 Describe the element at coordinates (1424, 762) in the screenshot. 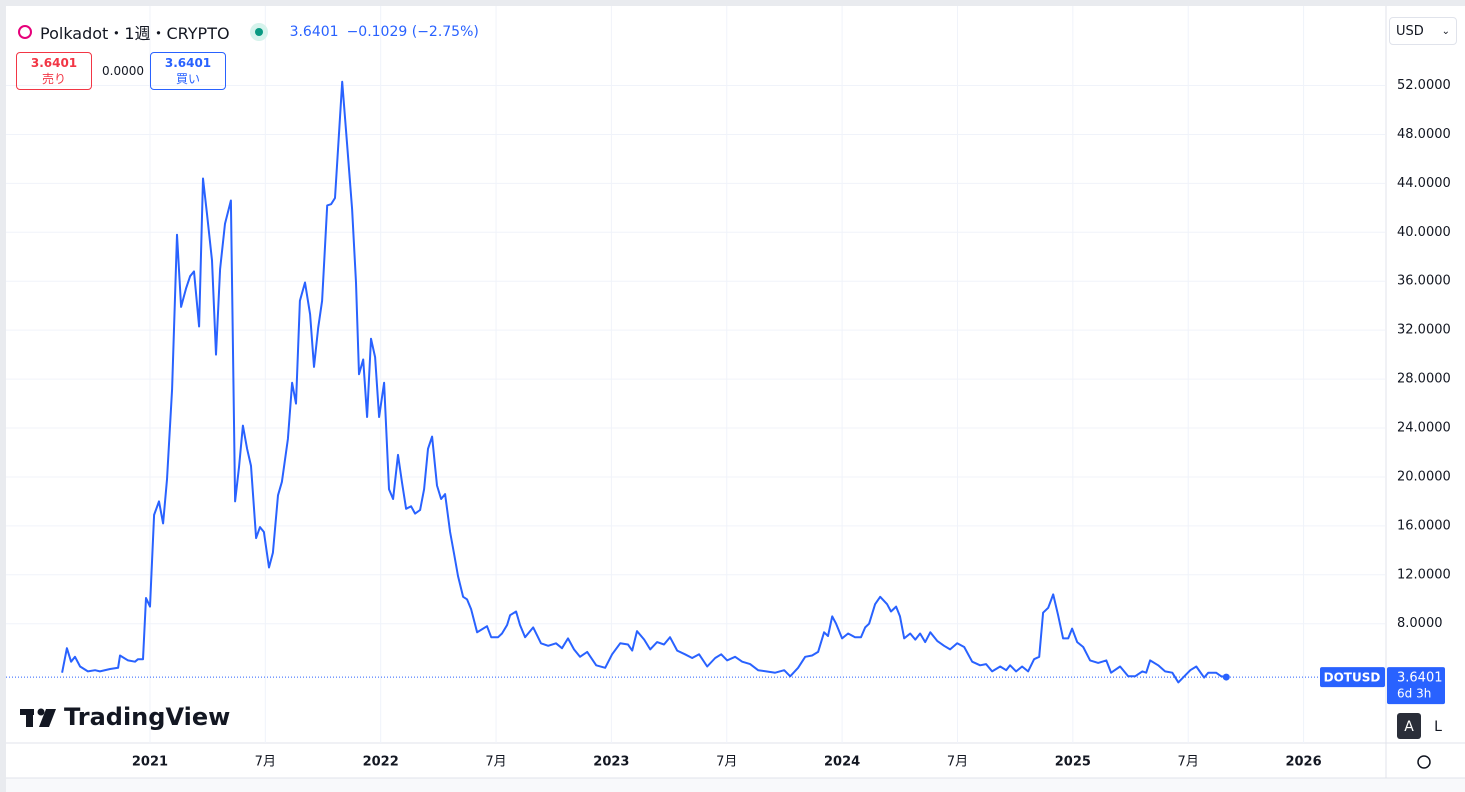

I see `settings-icon` at that location.